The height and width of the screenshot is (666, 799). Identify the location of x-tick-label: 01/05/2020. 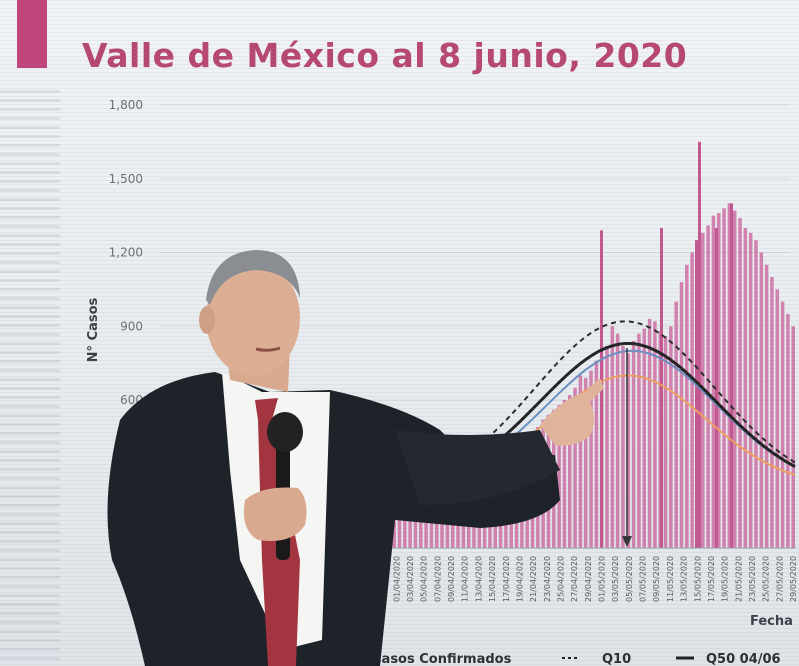
(602, 579).